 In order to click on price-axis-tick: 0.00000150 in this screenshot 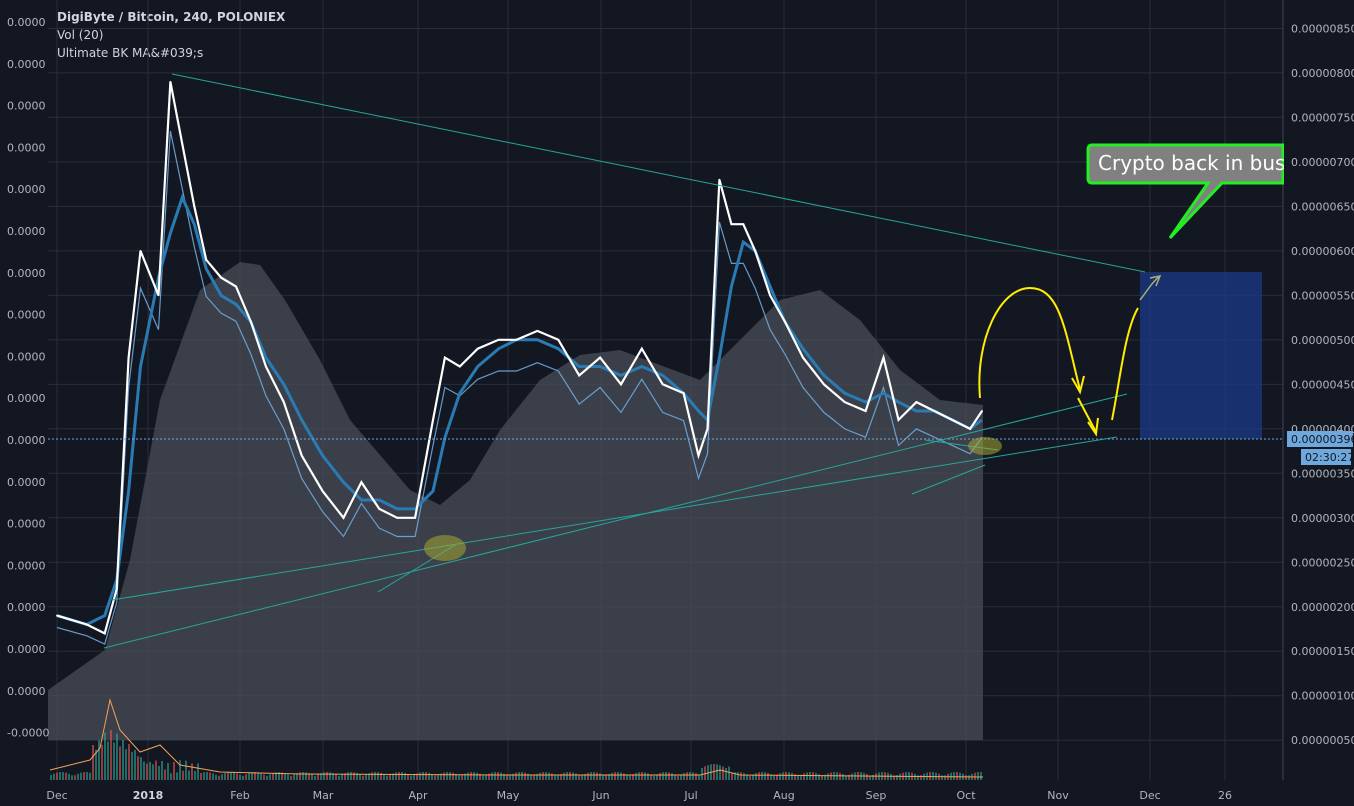, I will do `click(1322, 651)`.